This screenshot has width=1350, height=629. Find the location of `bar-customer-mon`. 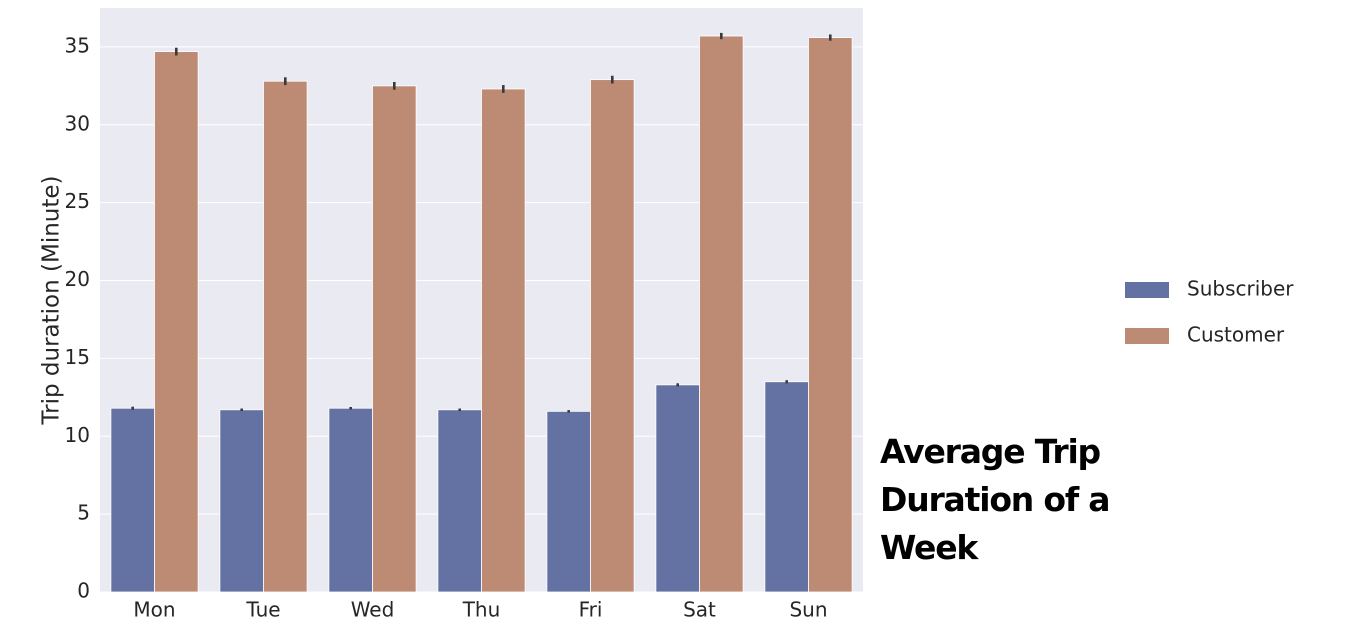

bar-customer-mon is located at coordinates (176, 322).